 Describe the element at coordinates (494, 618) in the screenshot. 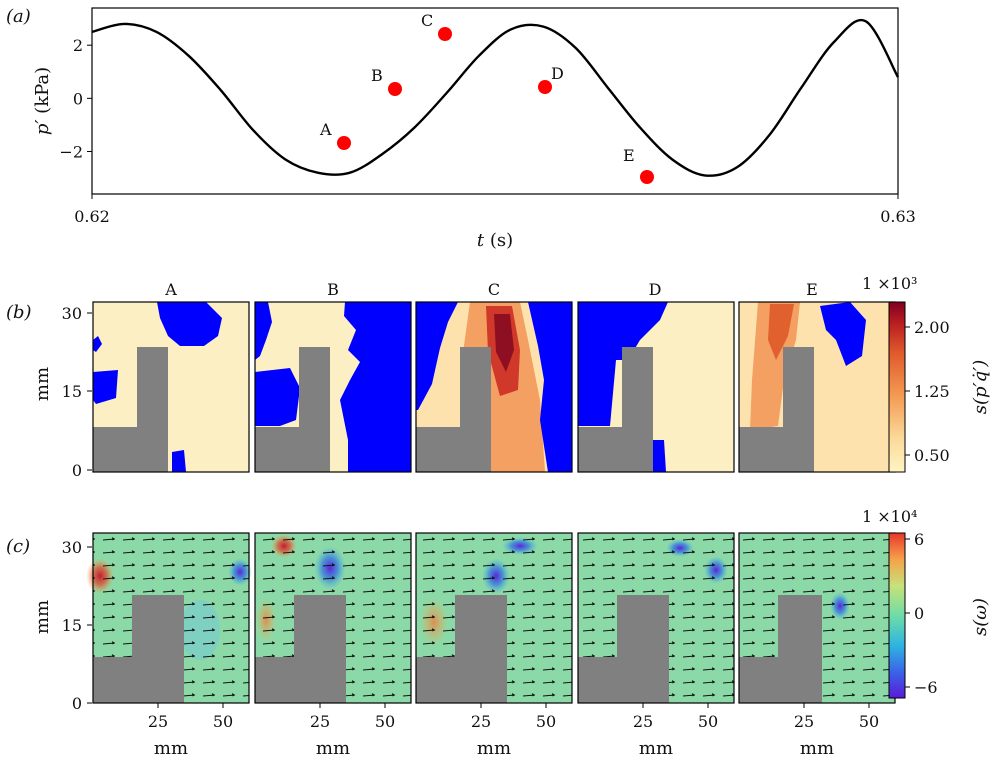

I see `vorticity-panel-C` at that location.